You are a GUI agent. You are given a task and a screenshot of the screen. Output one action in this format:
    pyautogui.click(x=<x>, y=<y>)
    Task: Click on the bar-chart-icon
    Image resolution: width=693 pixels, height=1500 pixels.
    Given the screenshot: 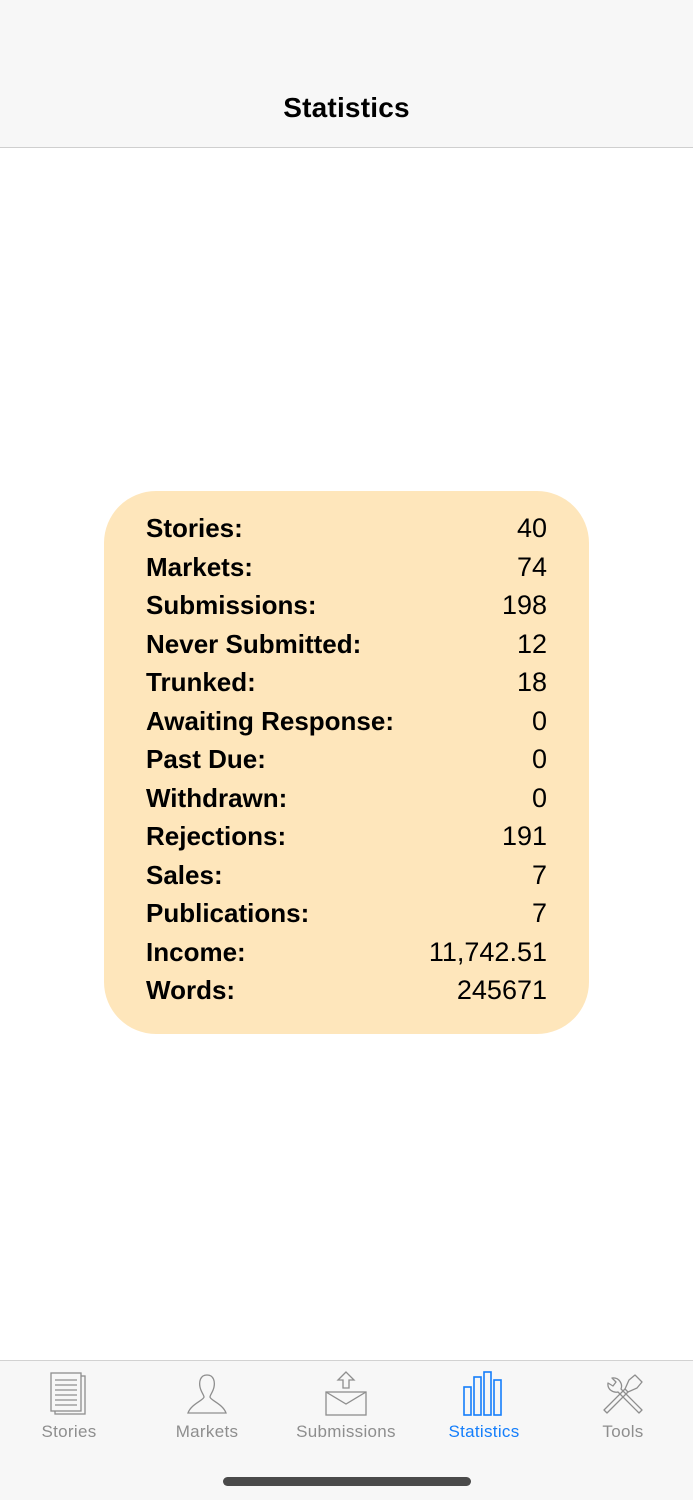 What is the action you would take?
    pyautogui.click(x=484, y=1394)
    